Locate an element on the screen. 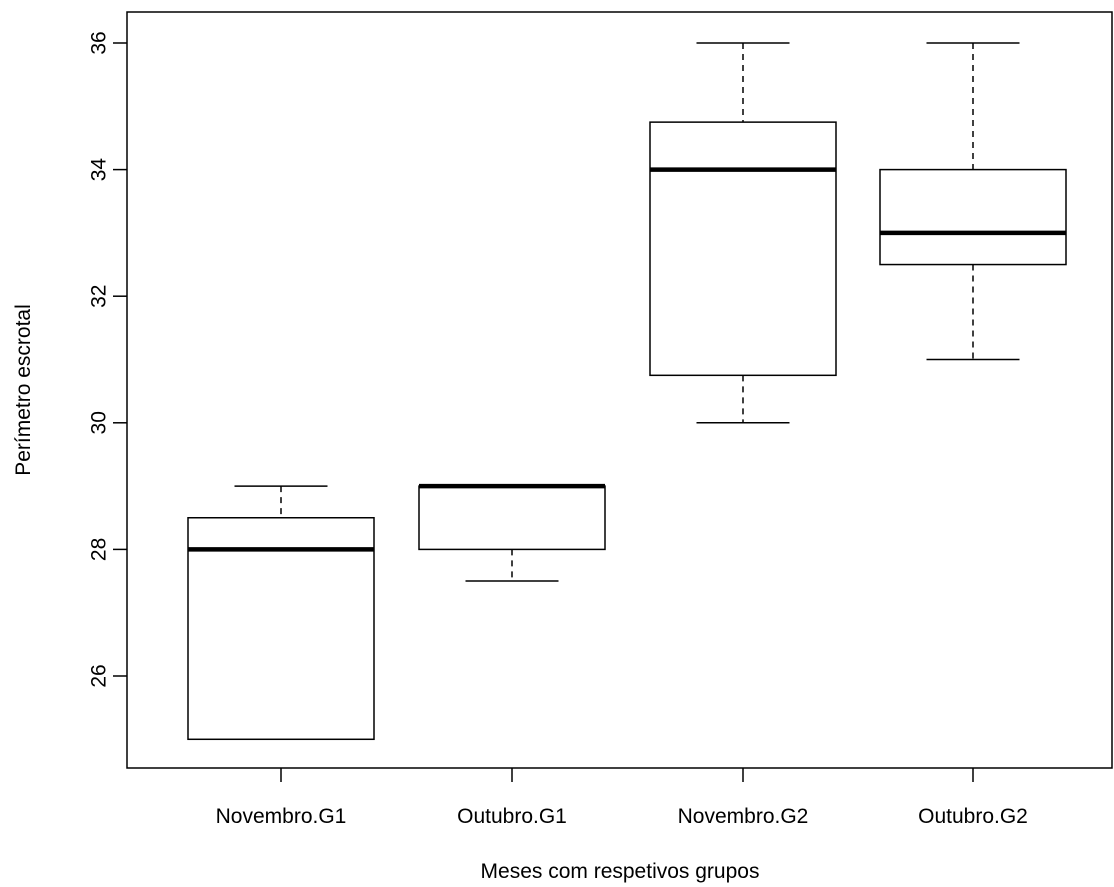 The width and height of the screenshot is (1114, 887). y-axis: 26 28 30 32 34 36 is located at coordinates (107, 359).